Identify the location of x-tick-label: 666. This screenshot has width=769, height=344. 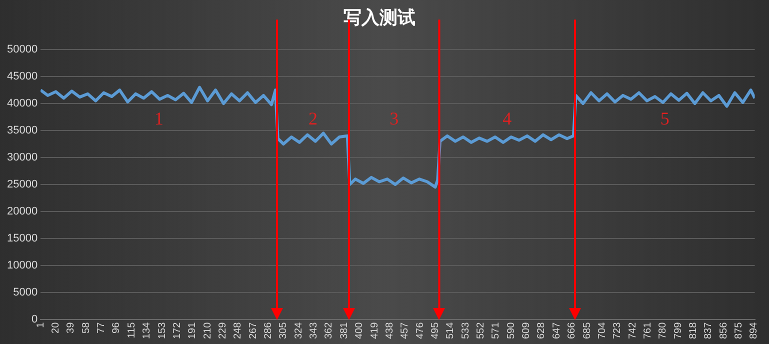
(572, 331).